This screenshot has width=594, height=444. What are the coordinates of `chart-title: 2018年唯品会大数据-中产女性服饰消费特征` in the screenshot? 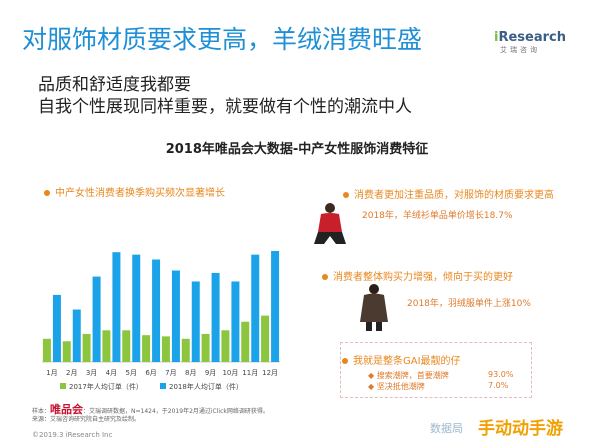 It's located at (297, 149).